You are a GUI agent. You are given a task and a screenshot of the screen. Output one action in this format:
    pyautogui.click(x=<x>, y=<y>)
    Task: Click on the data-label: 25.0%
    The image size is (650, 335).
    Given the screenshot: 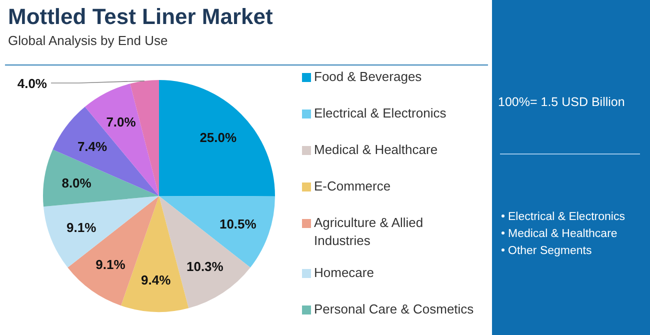 What is the action you would take?
    pyautogui.click(x=219, y=138)
    